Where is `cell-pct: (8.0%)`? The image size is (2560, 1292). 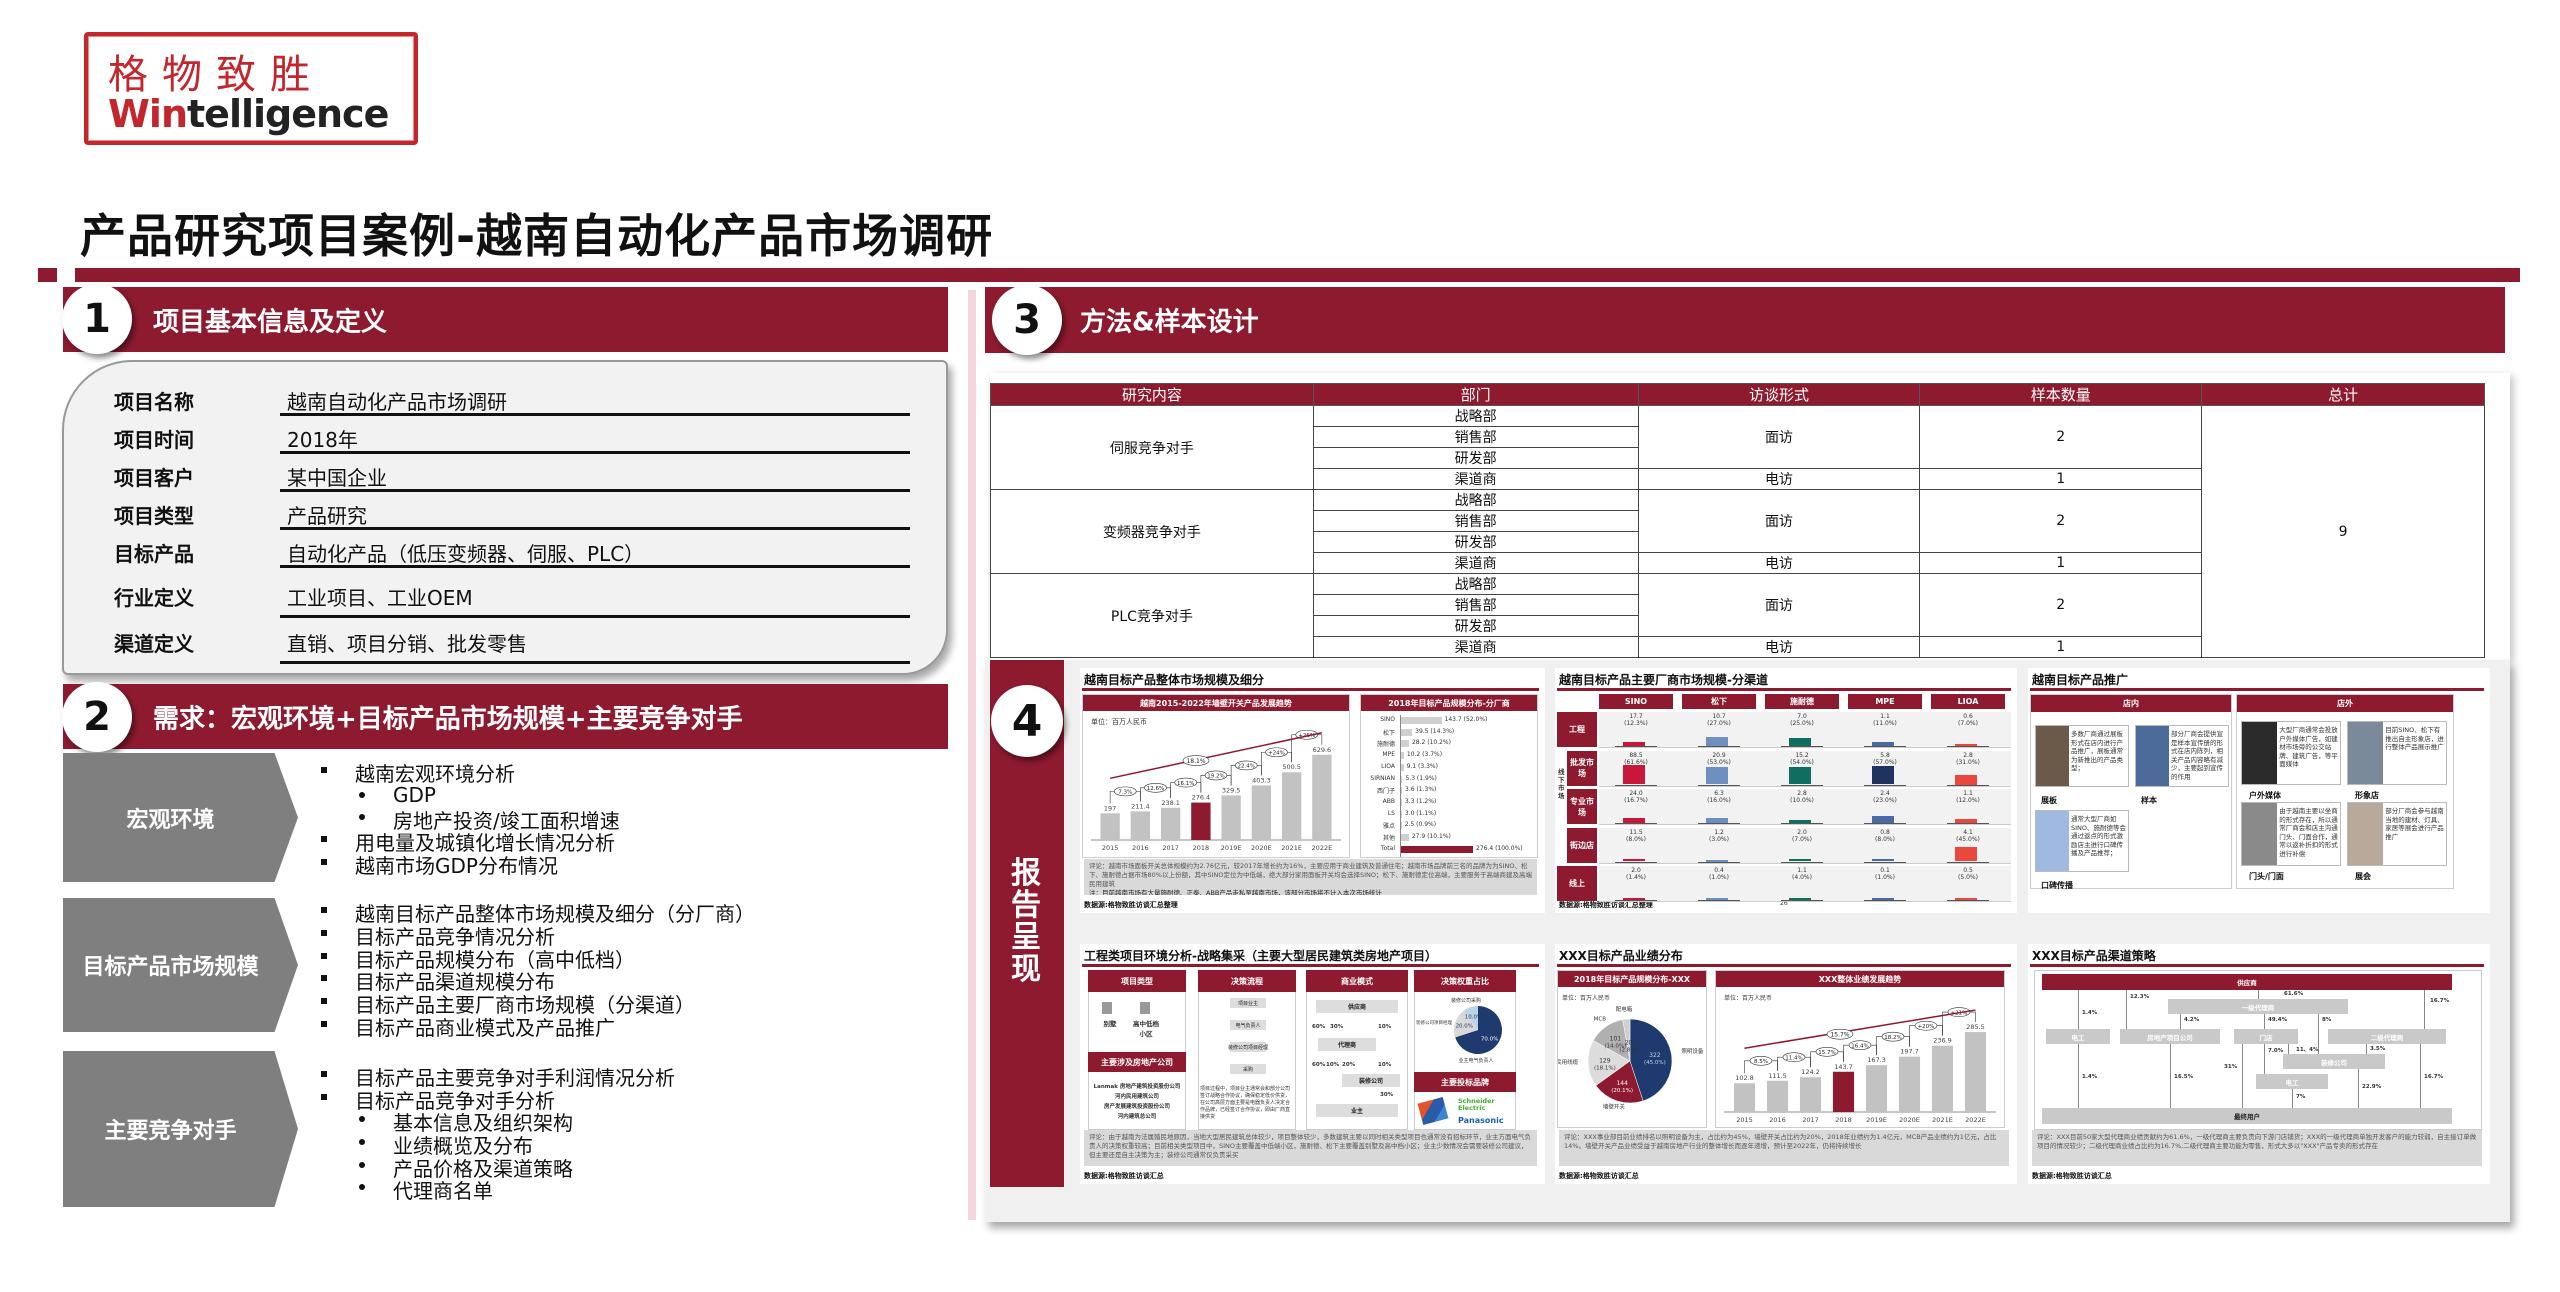
cell-pct: (8.0%) is located at coordinates (1636, 839).